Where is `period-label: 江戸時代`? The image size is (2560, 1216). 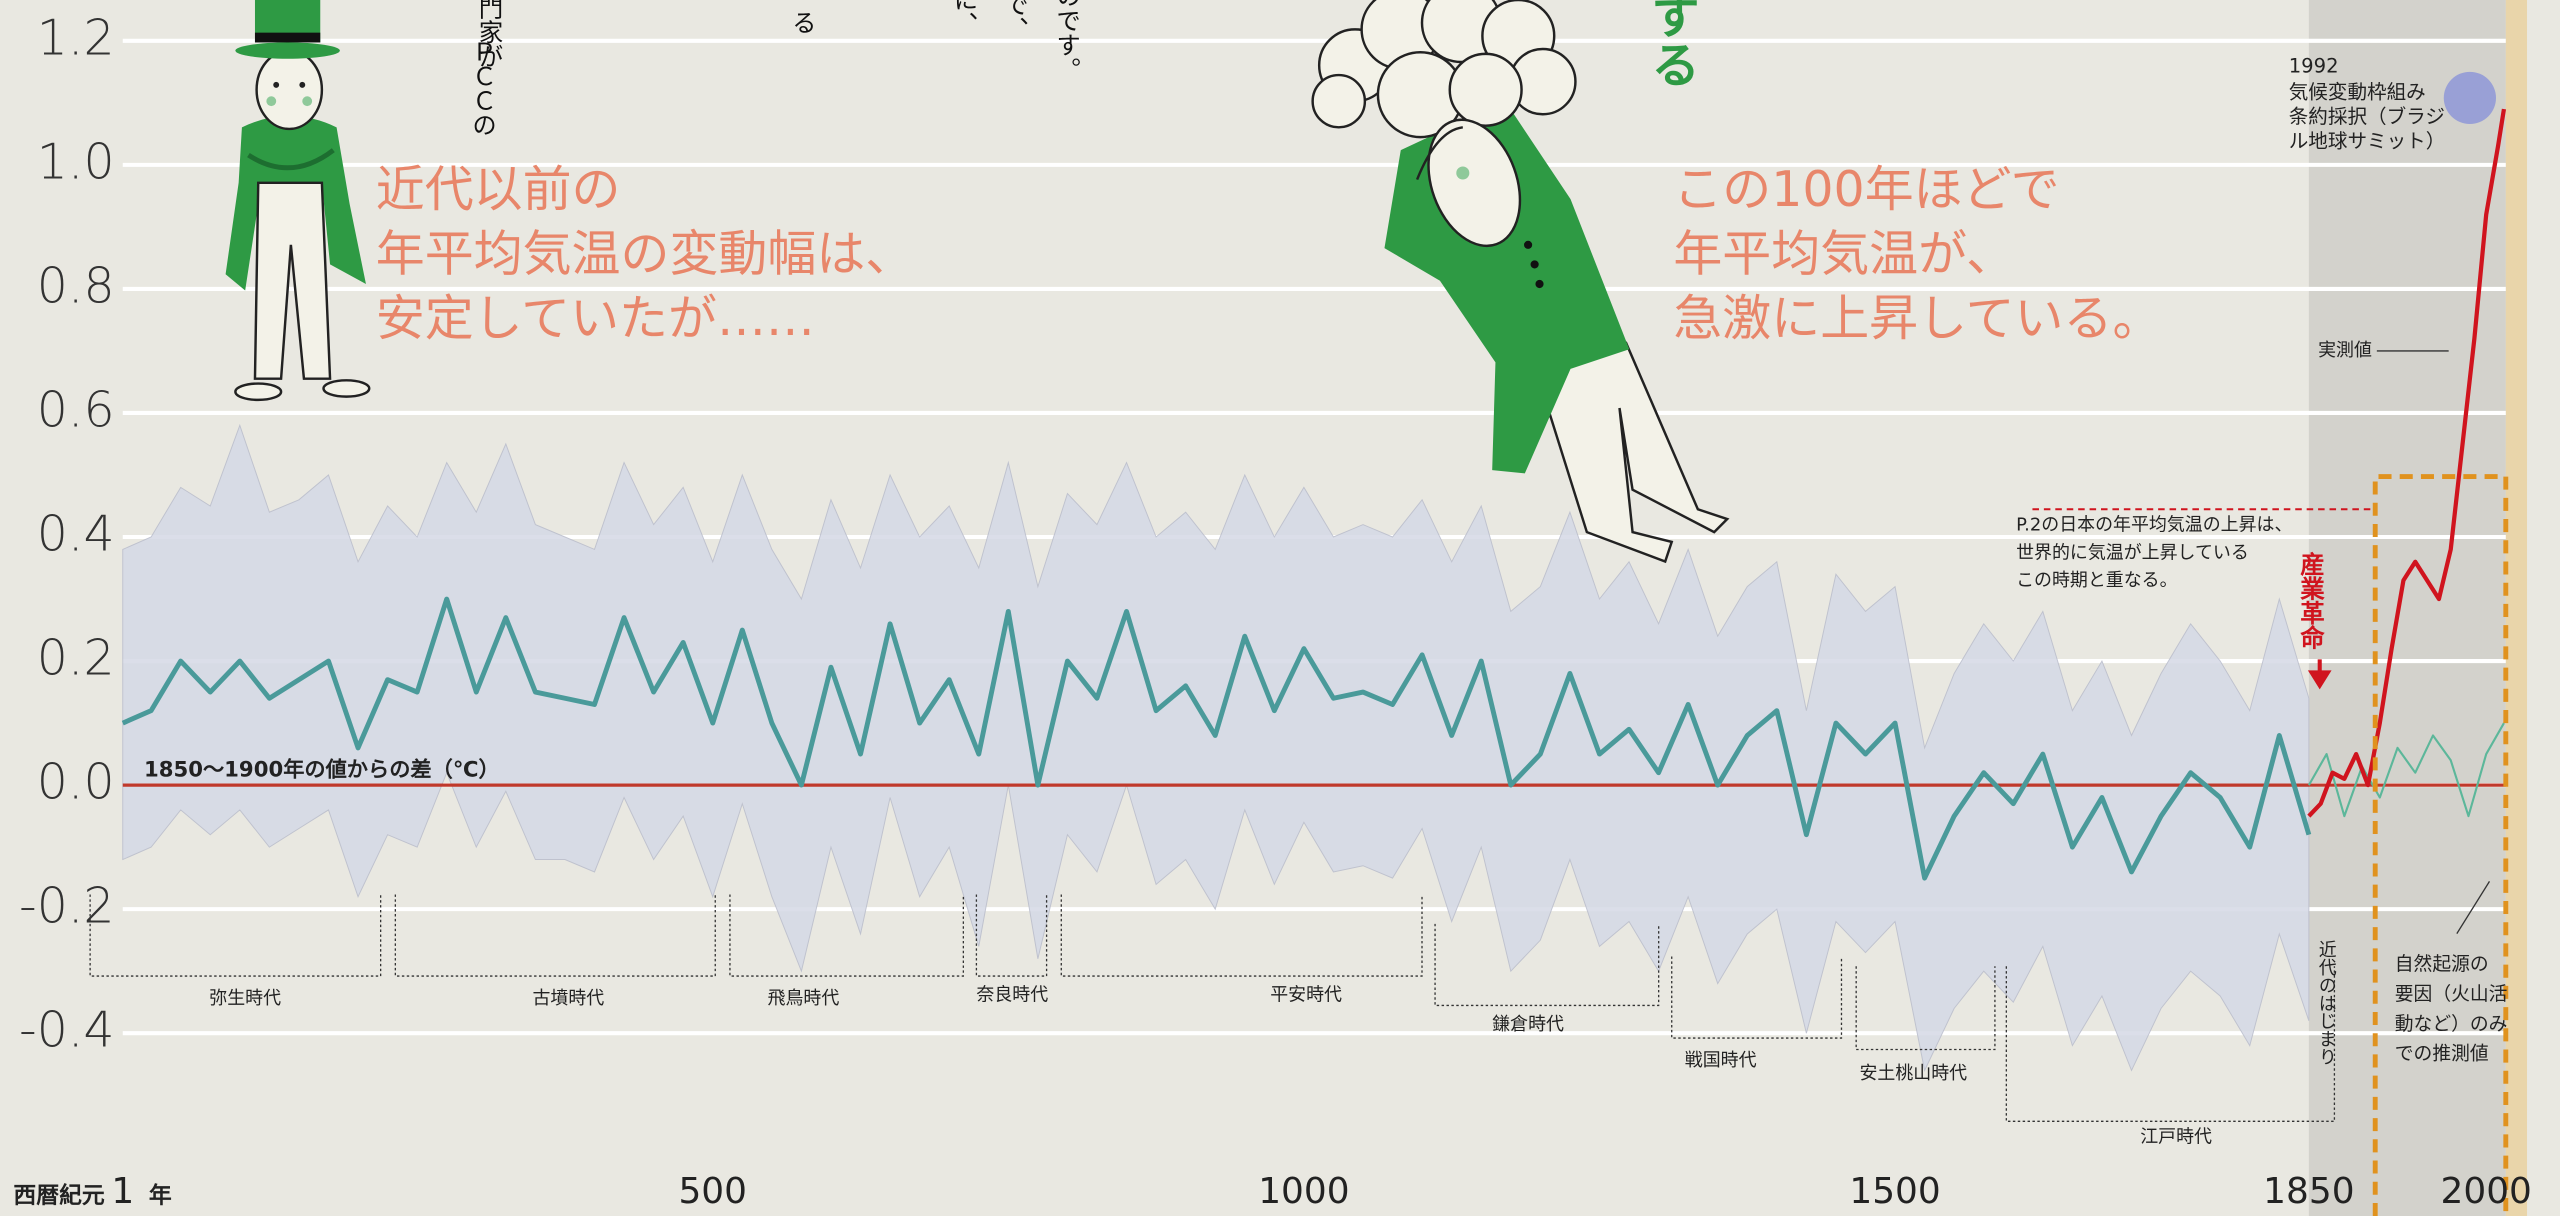 period-label: 江戸時代 is located at coordinates (2176, 1137).